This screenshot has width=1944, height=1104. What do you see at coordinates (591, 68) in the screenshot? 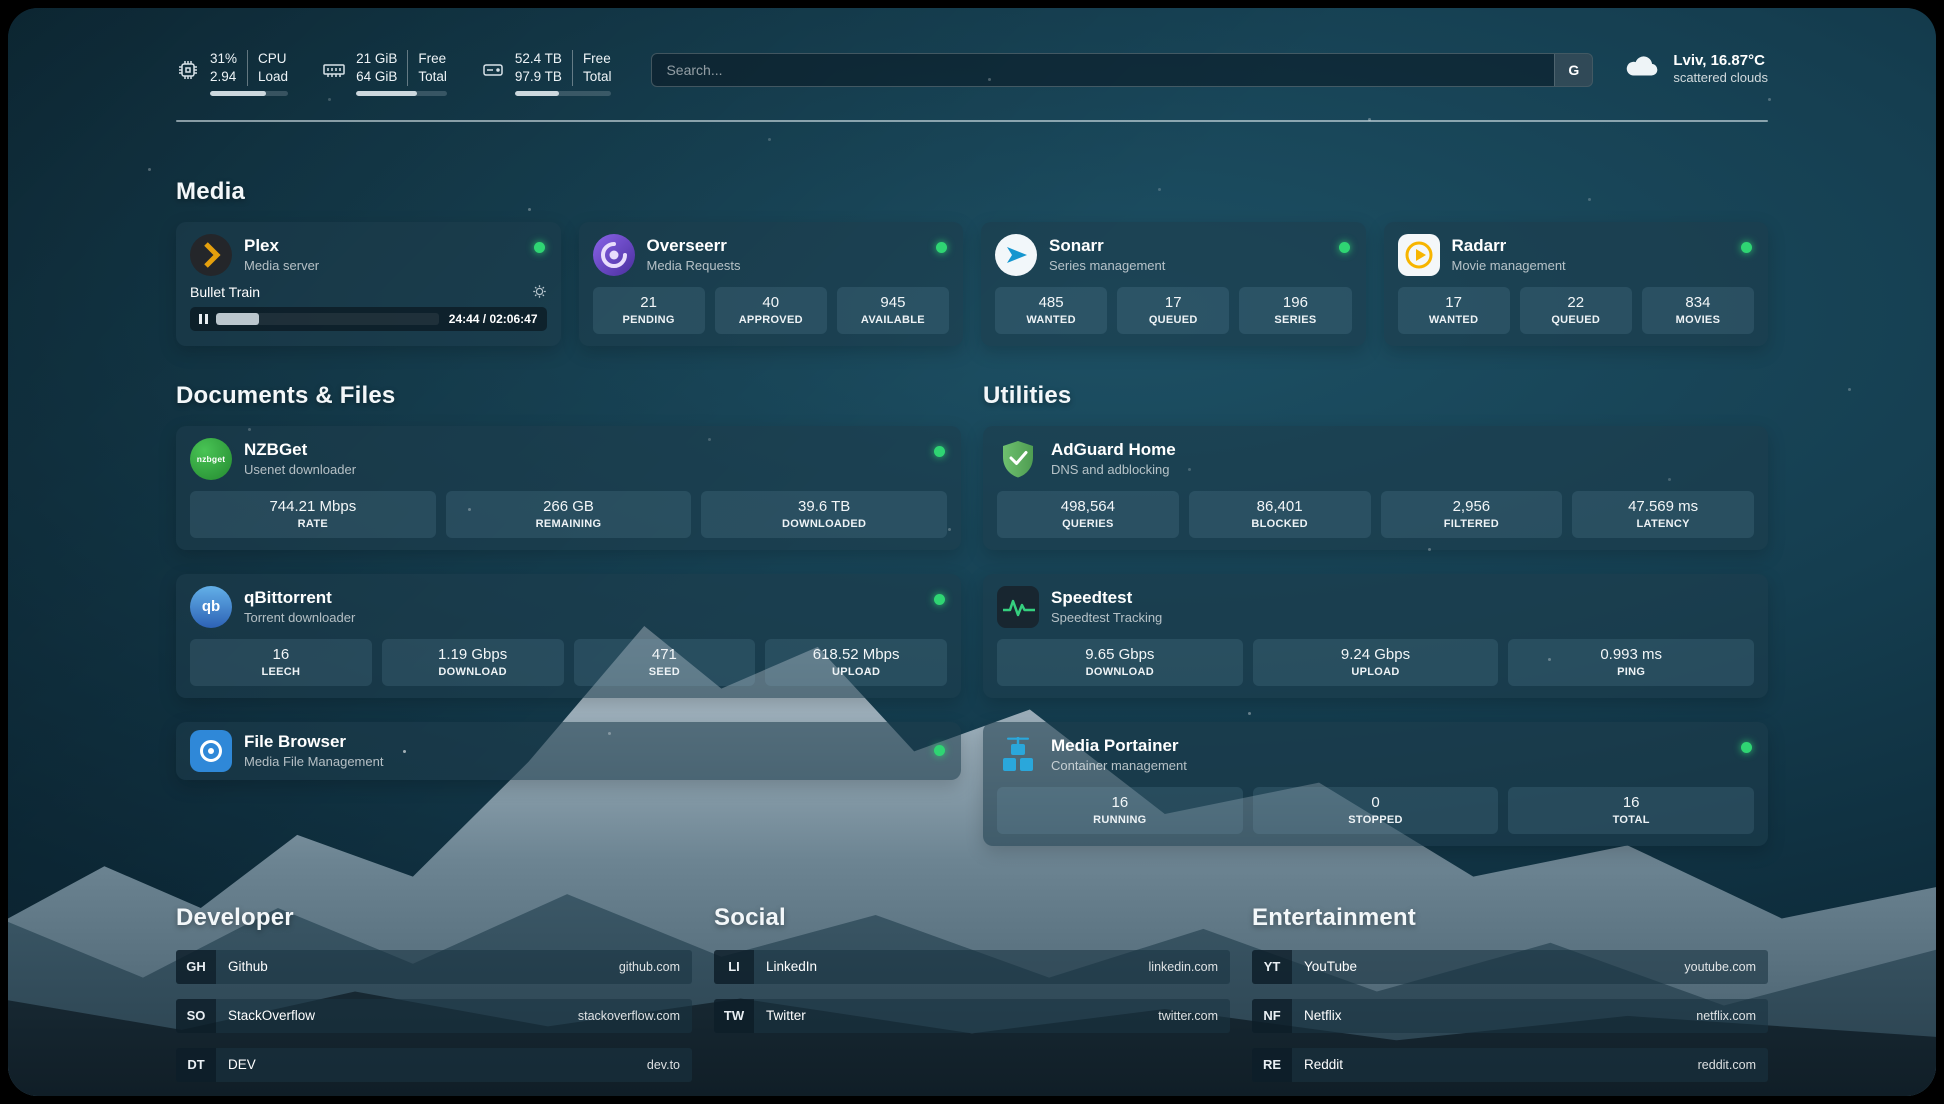
I see `disk-labels: Free Total` at bounding box center [591, 68].